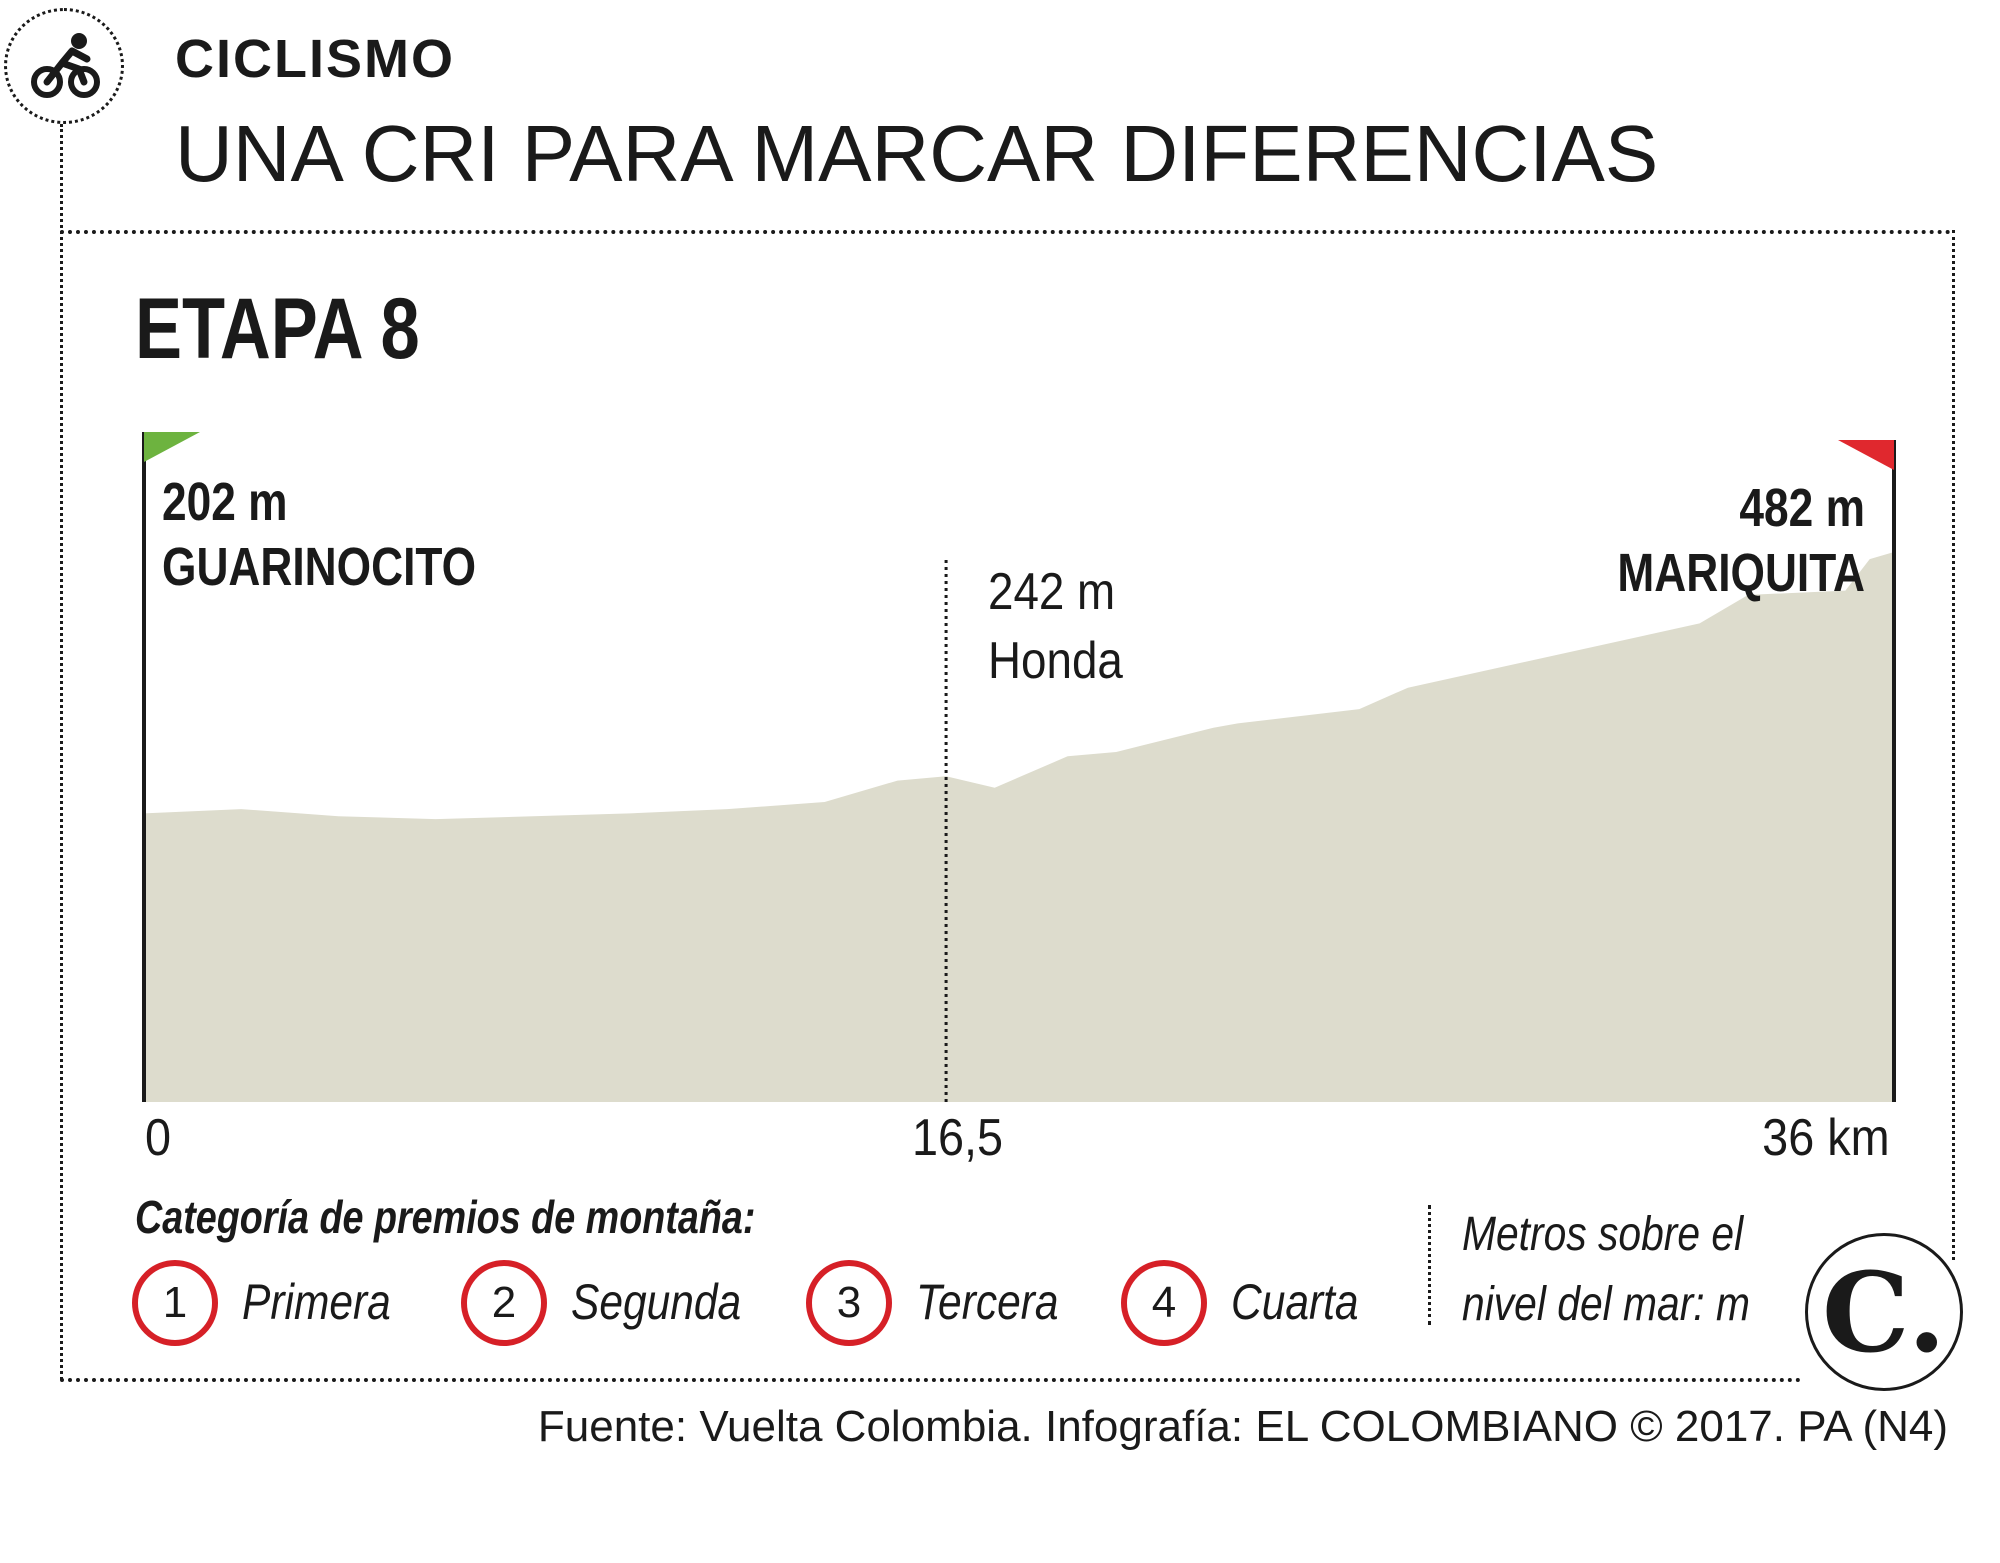  I want to click on finish-name: MARIQUITA, so click(1741, 572).